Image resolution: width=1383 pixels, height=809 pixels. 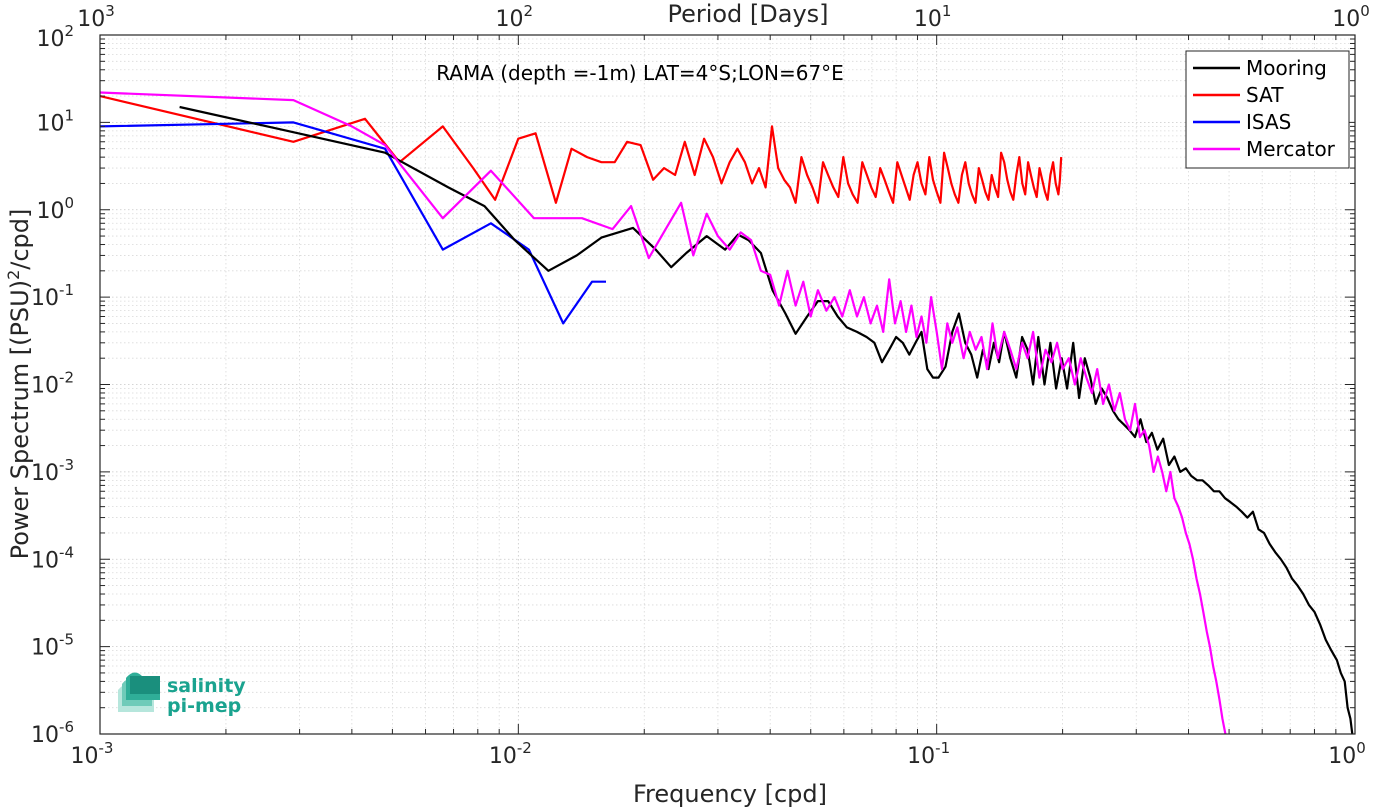 I want to click on series-line-sat, so click(x=581, y=149).